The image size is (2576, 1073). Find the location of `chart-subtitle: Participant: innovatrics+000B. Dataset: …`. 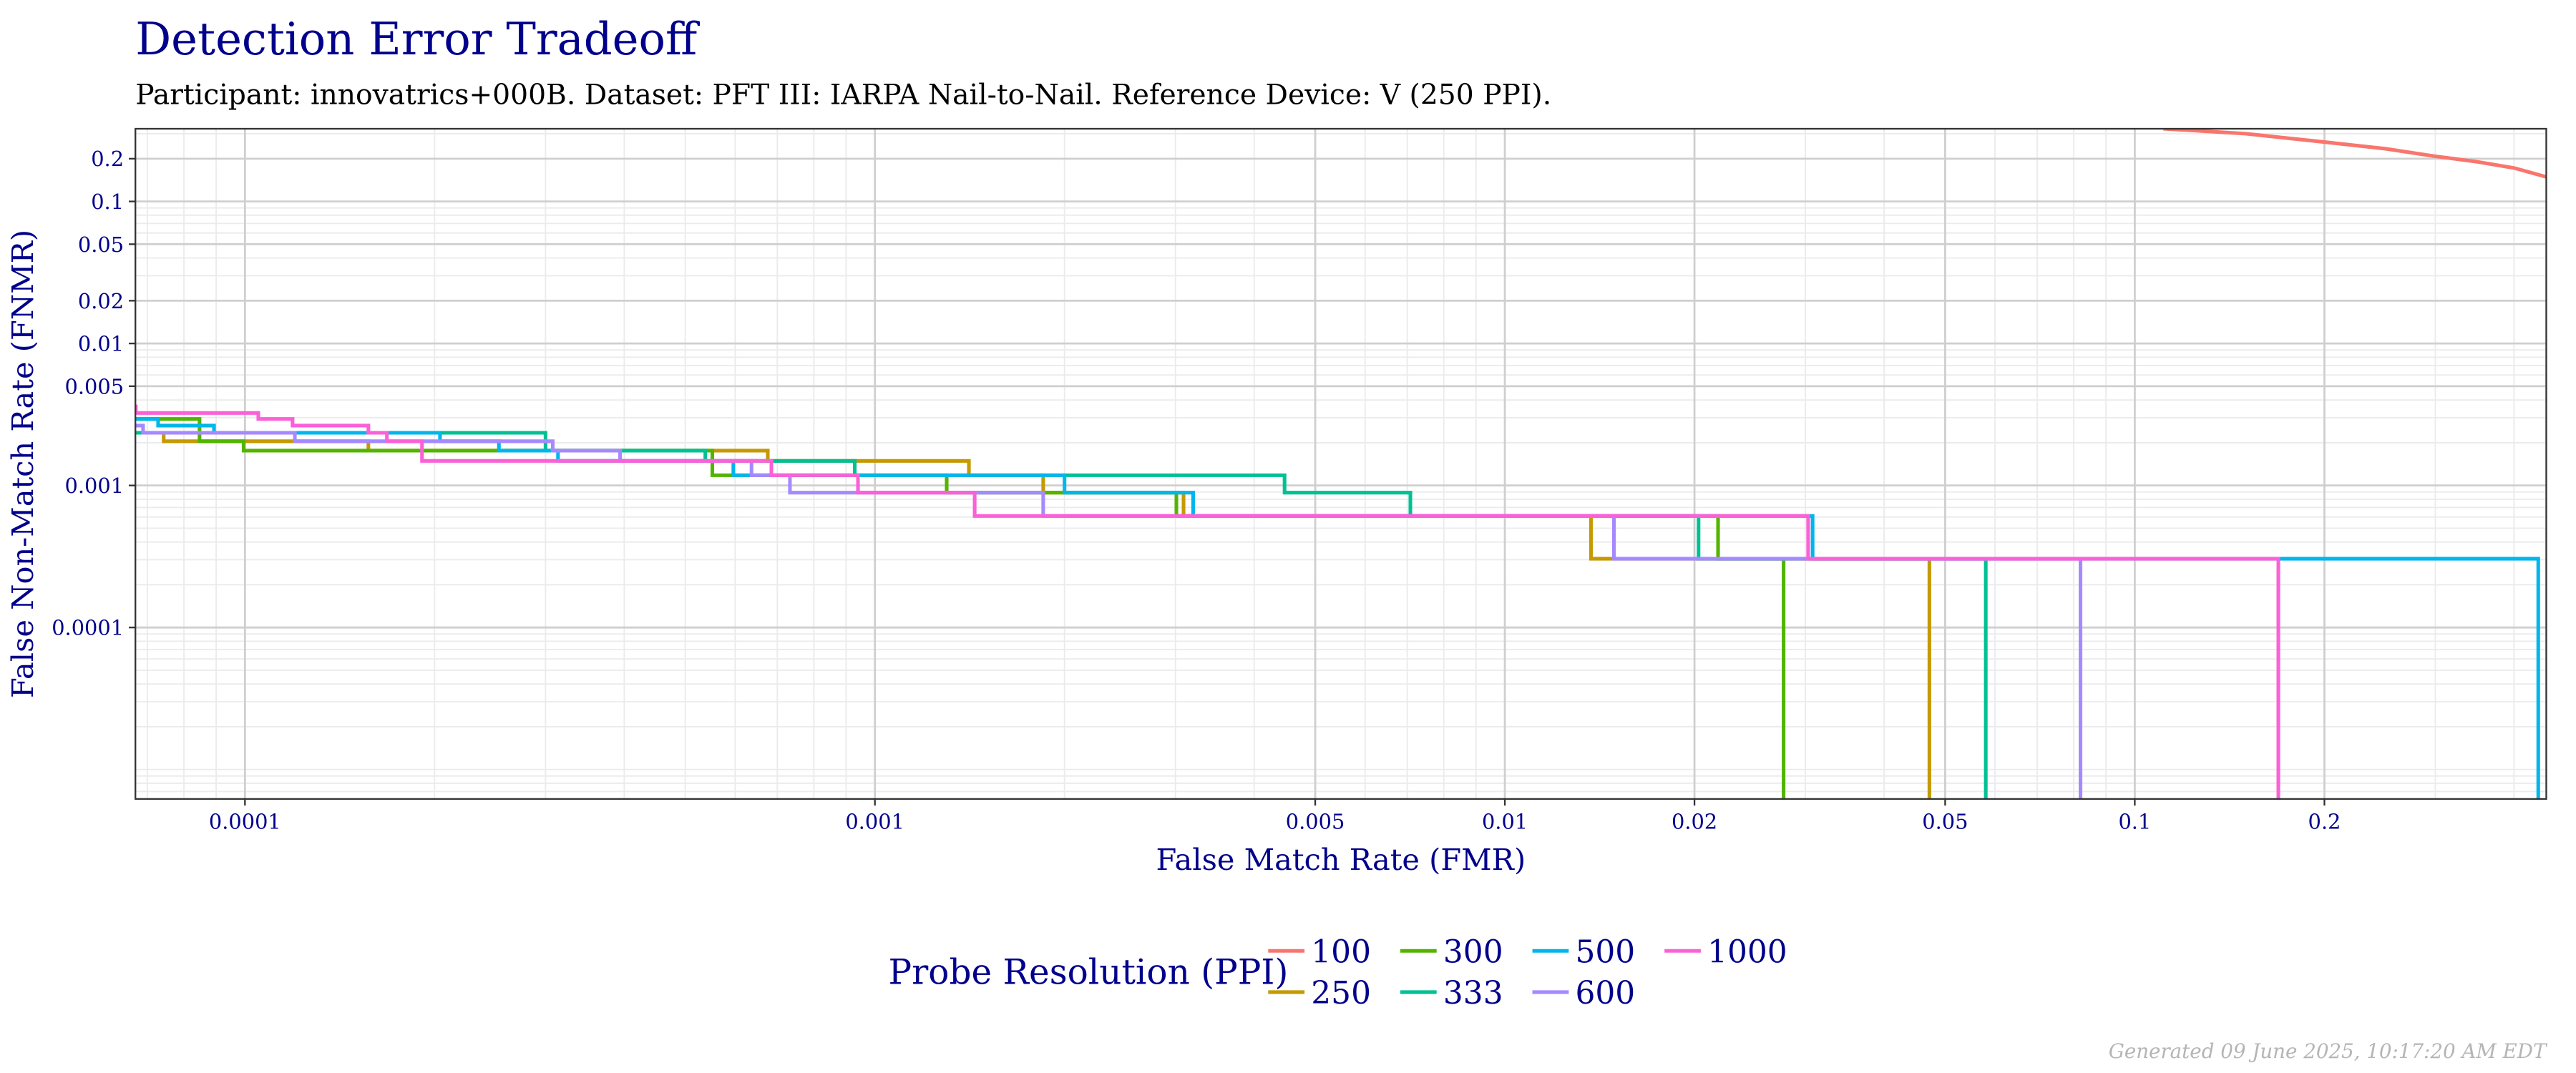

chart-subtitle: Participant: innovatrics+000B. Dataset: … is located at coordinates (843, 95).